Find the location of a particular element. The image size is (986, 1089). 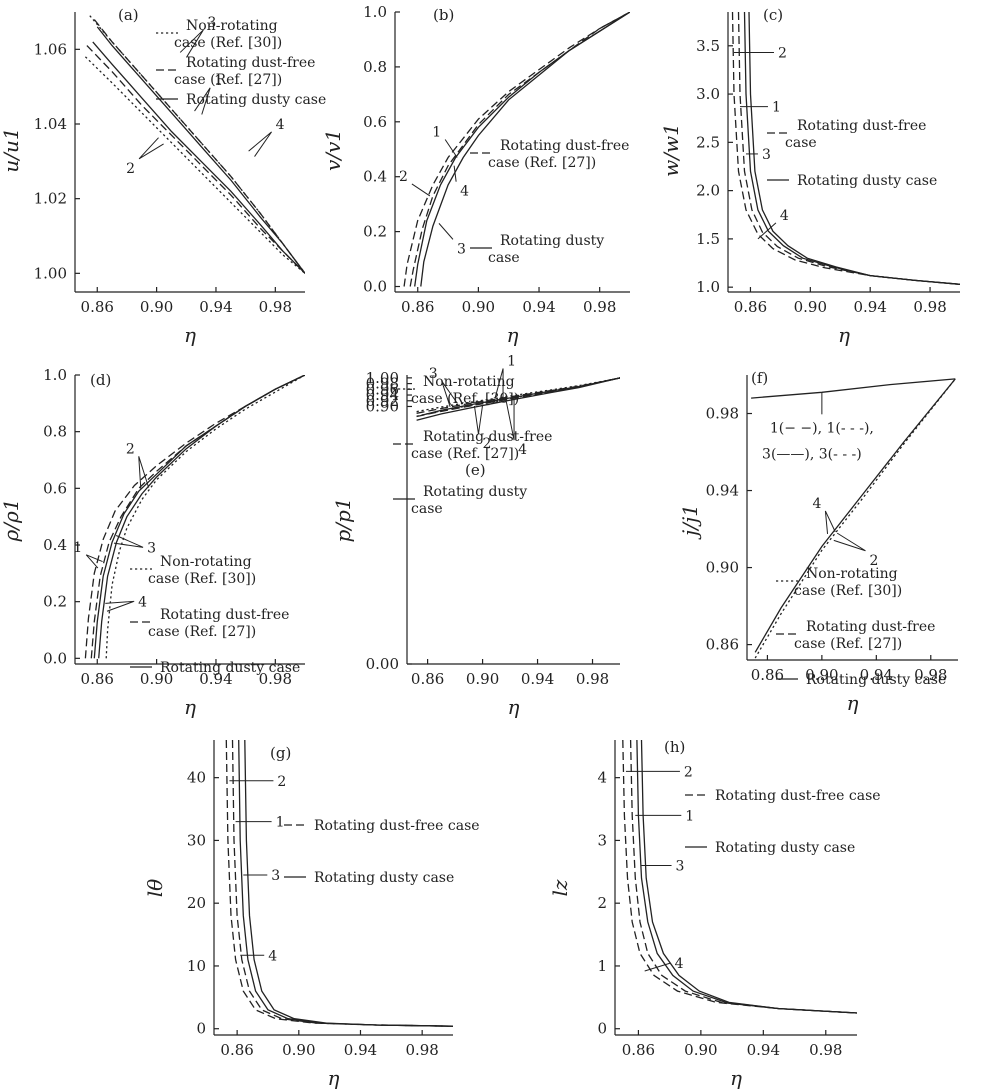

y-tick-label: 0.2 is located at coordinates (55, 602).